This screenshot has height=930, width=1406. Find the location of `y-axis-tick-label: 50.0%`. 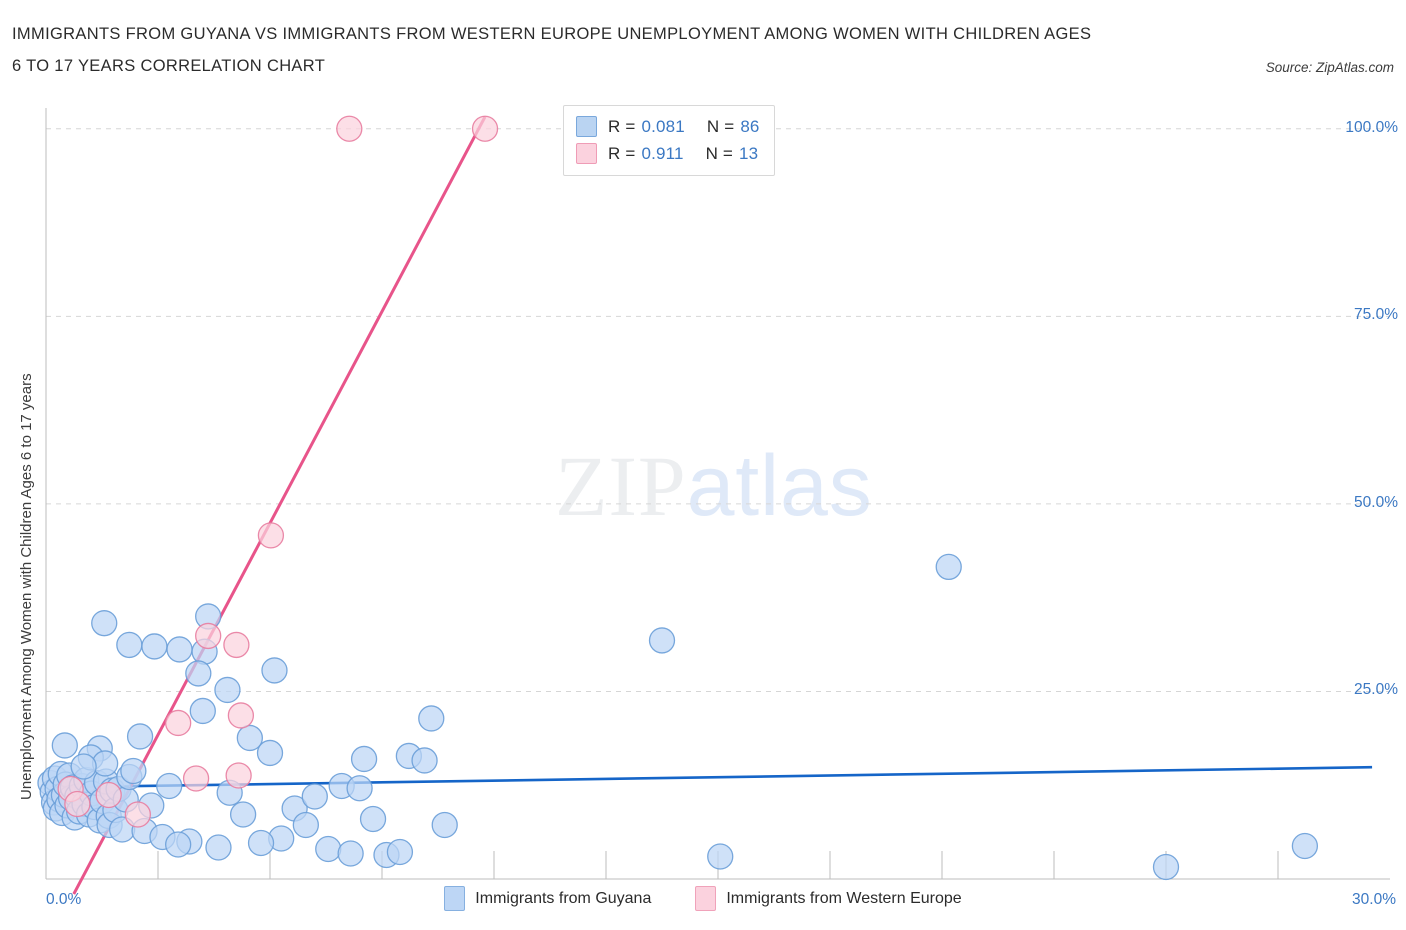

y-axis-tick-label: 50.0% is located at coordinates (1376, 502).